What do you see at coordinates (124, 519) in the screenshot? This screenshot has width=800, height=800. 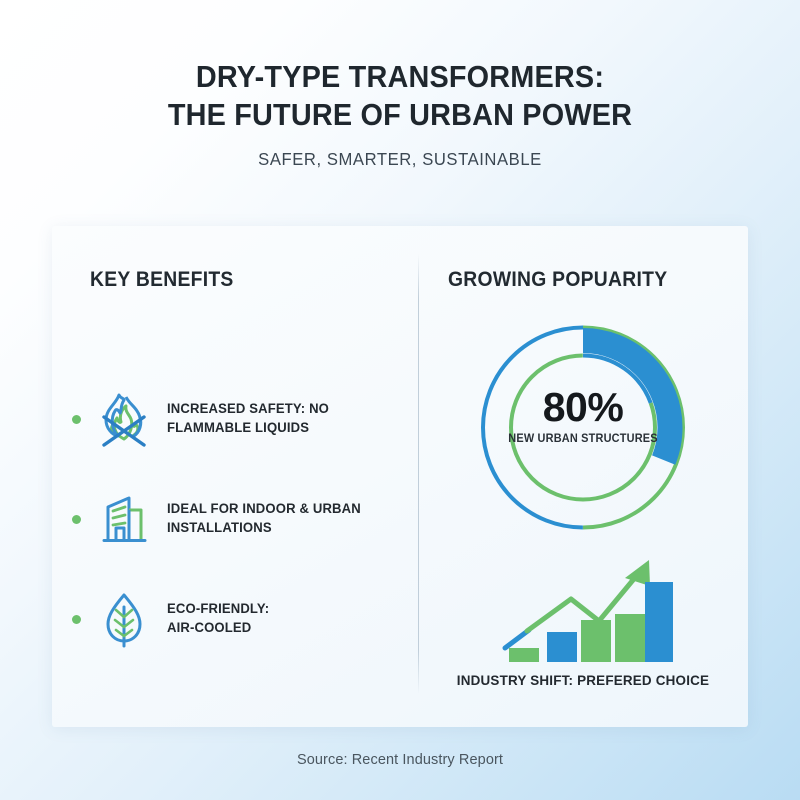 I see `buildings-icon` at bounding box center [124, 519].